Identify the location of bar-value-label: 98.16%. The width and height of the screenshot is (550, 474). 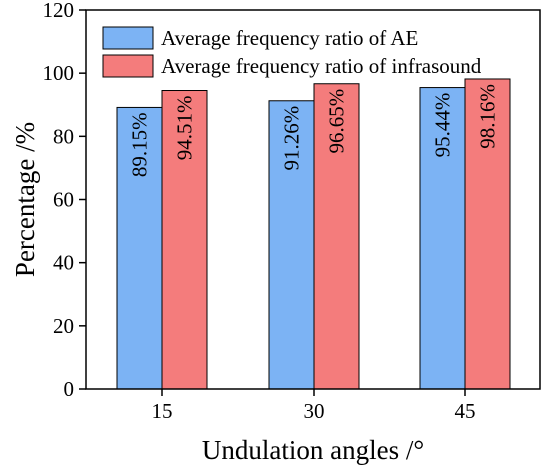
(488, 116).